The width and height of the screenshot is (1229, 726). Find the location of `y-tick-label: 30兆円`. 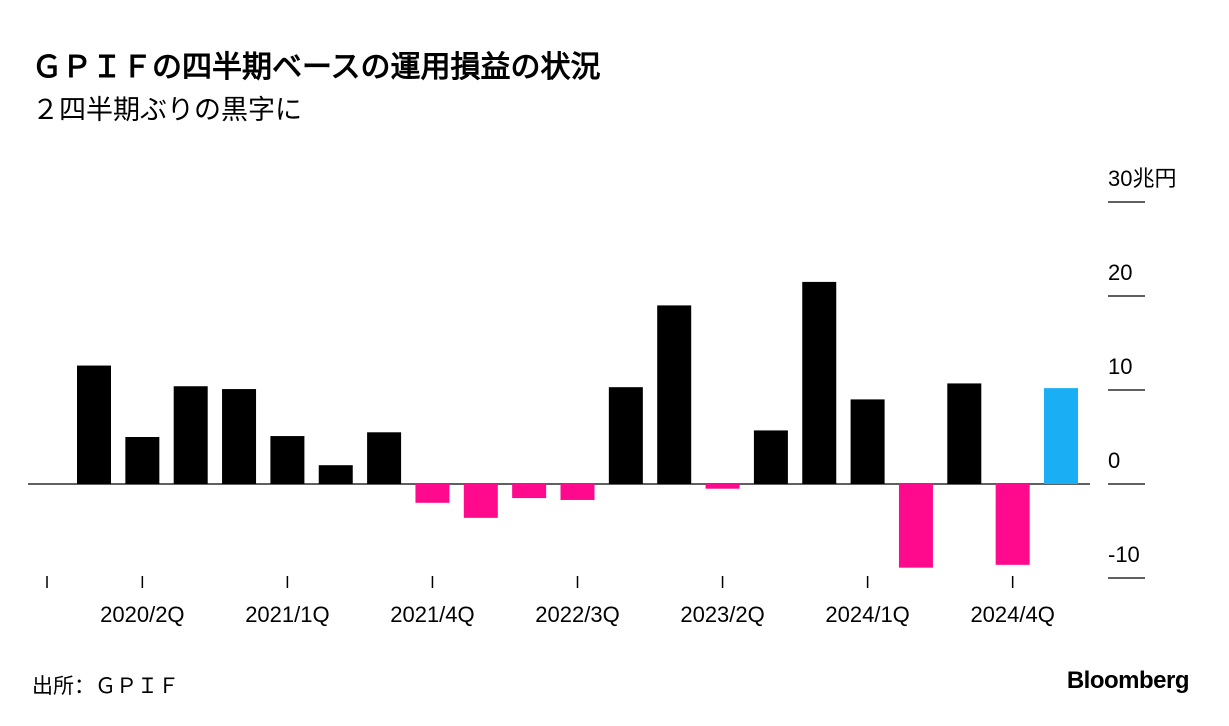

y-tick-label: 30兆円 is located at coordinates (1142, 178).